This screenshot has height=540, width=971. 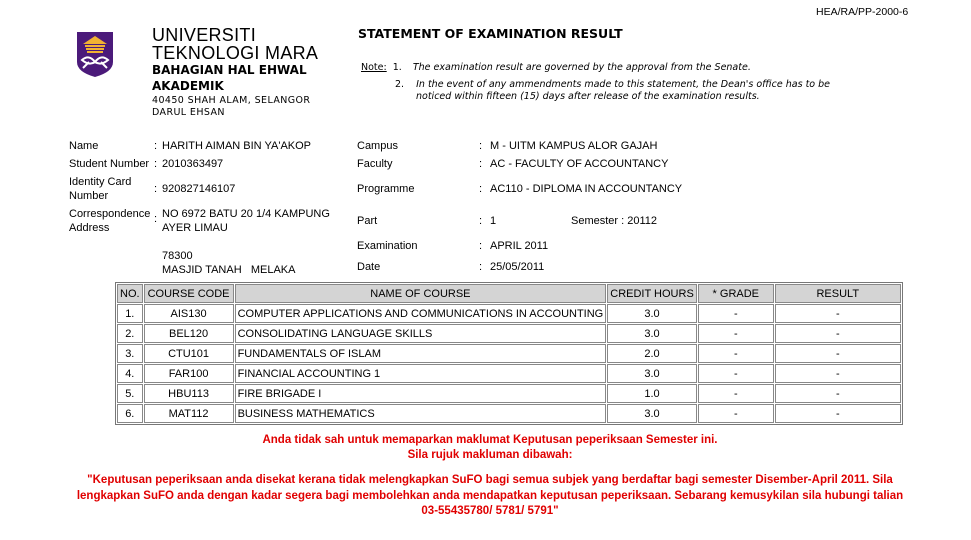 I want to click on course-name: CONSOLIDATING LANGUAGE SKILLS, so click(x=420, y=333).